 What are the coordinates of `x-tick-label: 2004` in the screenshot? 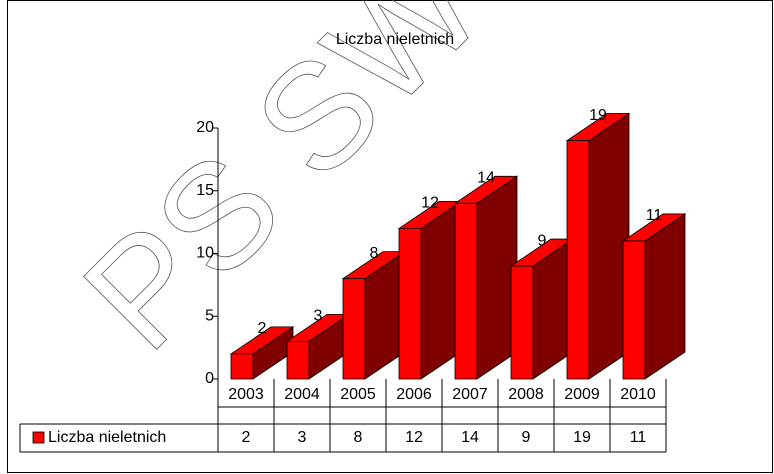 It's located at (302, 394).